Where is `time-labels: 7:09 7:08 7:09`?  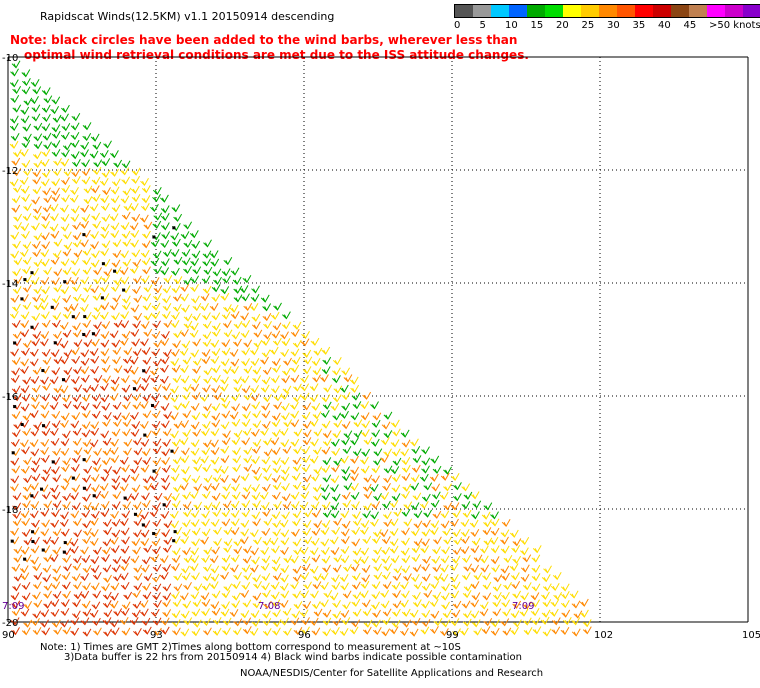 time-labels: 7:09 7:08 7:09 is located at coordinates (268, 606).